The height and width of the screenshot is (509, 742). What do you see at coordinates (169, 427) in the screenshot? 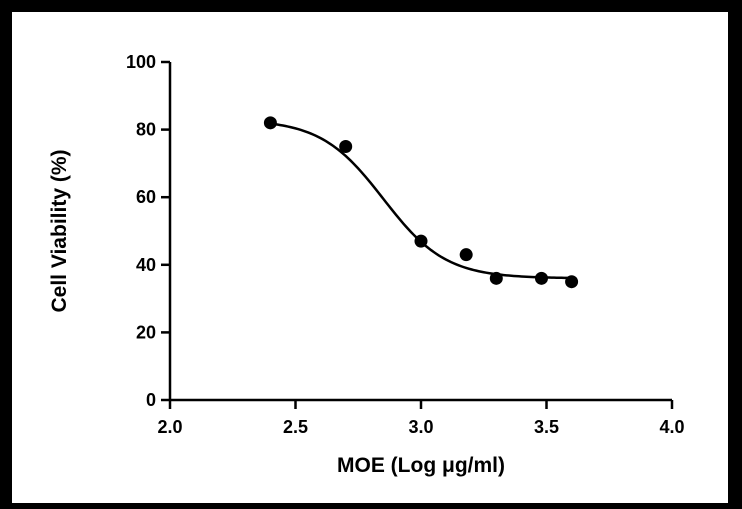
I see `x-tick-label: 2.0` at bounding box center [169, 427].